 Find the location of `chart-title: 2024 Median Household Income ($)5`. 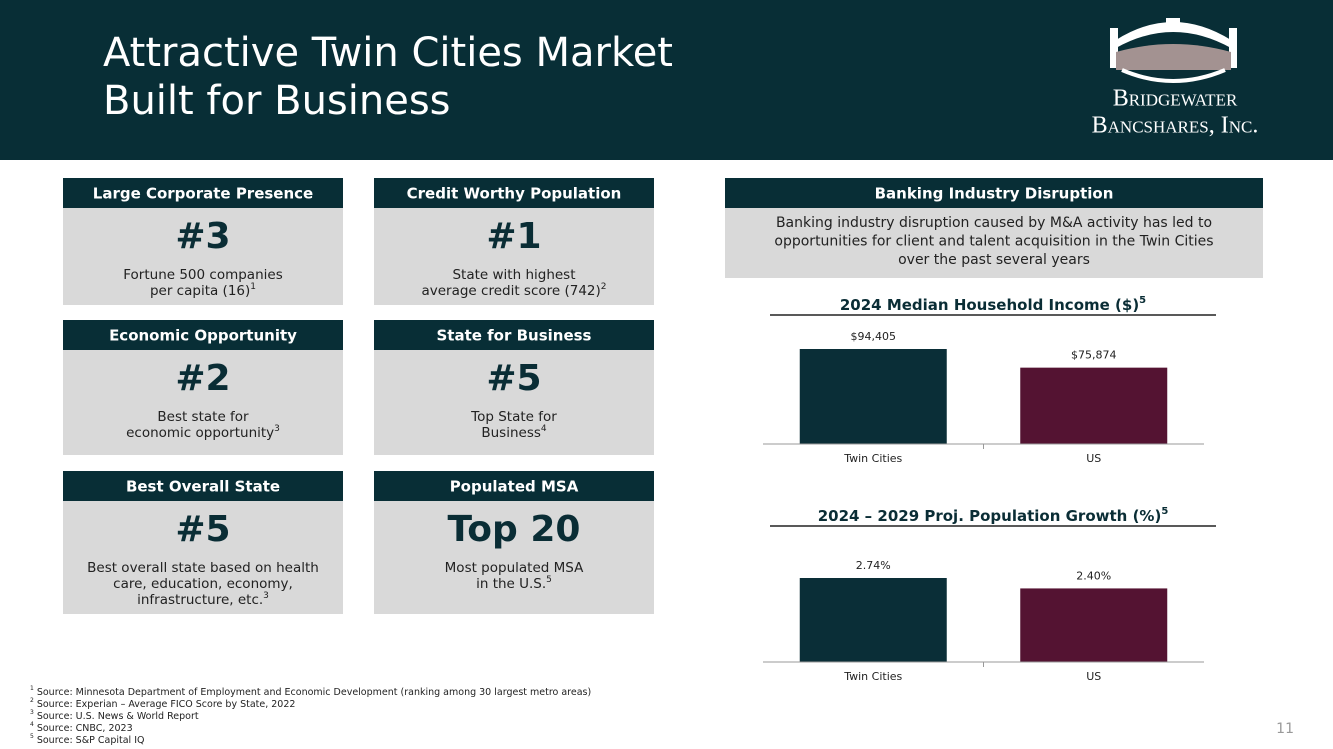

chart-title: 2024 Median Household Income ($)5 is located at coordinates (993, 304).